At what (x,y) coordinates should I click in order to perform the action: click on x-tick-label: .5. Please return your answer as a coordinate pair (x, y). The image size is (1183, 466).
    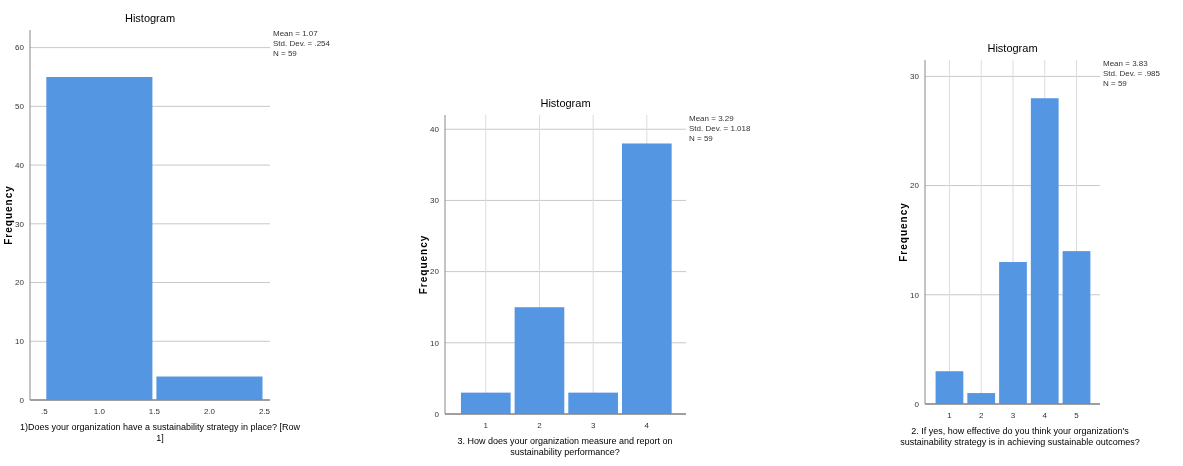
    Looking at the image, I should click on (44, 411).